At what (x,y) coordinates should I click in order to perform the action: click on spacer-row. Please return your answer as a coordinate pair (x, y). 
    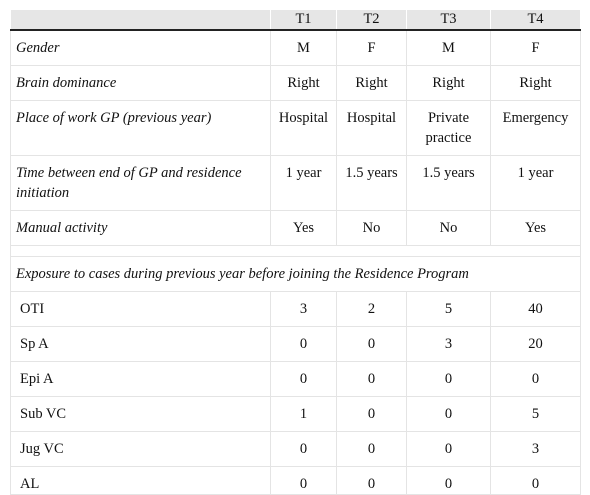
    Looking at the image, I should click on (295, 251).